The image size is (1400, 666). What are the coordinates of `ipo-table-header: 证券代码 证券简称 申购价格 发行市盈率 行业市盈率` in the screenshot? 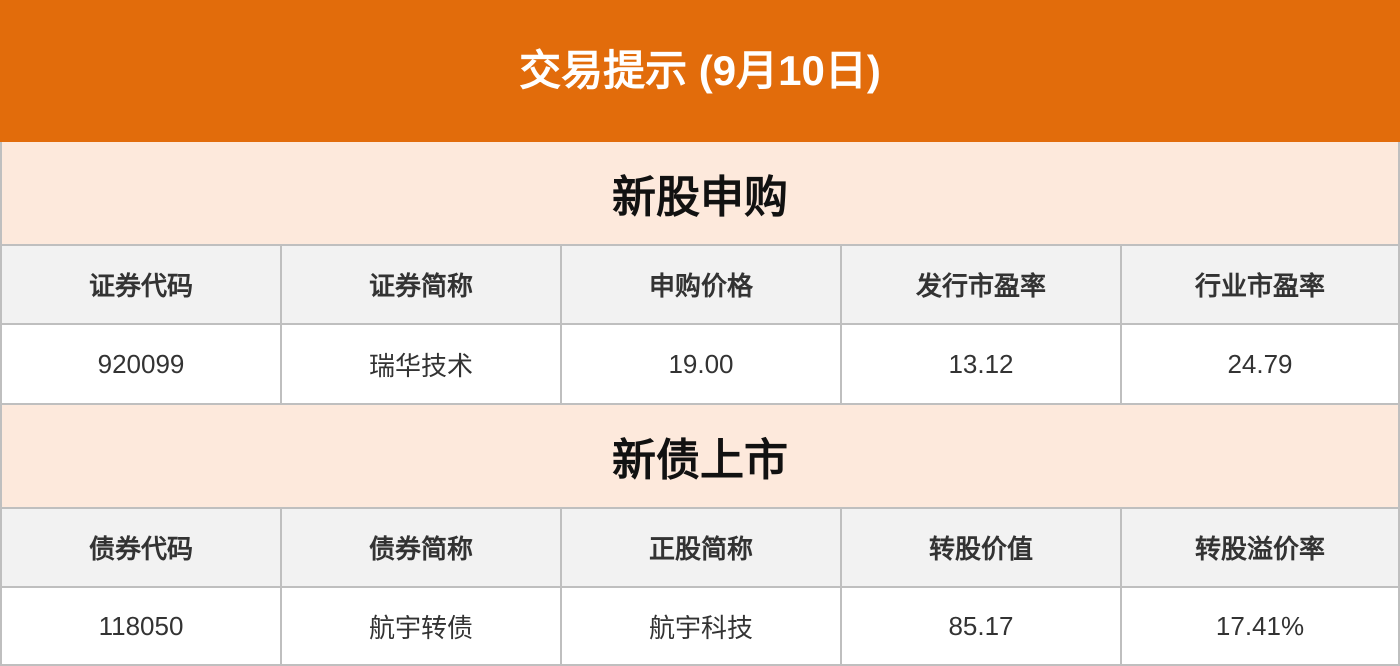 It's located at (700, 283).